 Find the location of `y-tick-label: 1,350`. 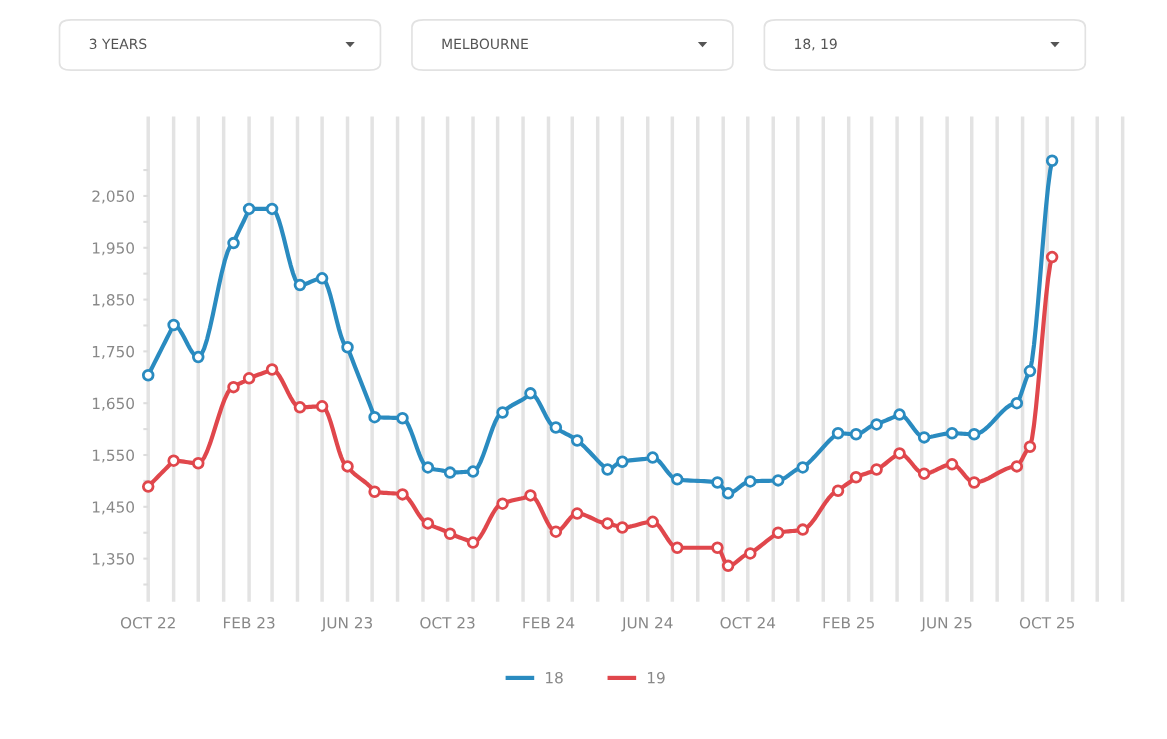

y-tick-label: 1,350 is located at coordinates (113, 560).